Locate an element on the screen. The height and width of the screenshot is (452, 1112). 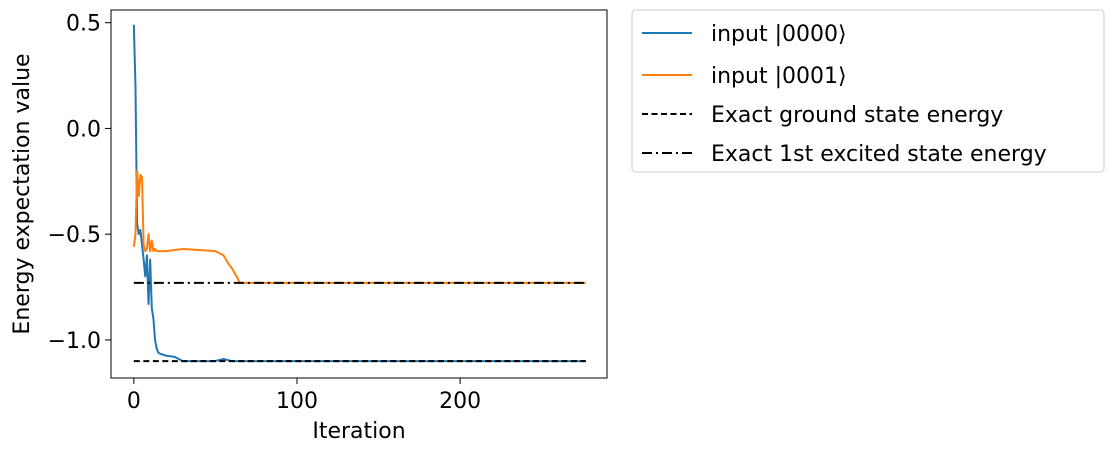
legend-label-0: input |0000⟩ is located at coordinates (779, 34).